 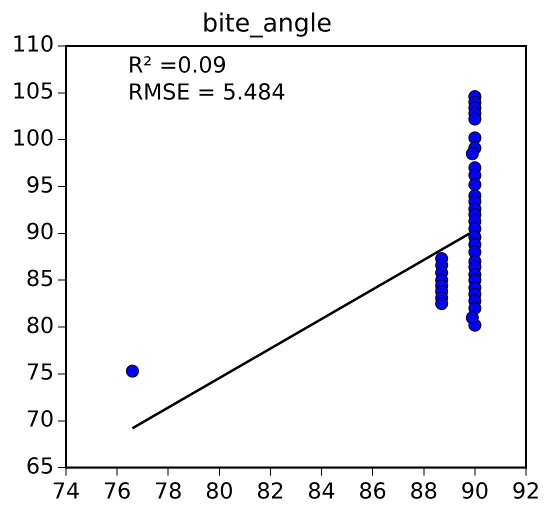 What do you see at coordinates (40, 233) in the screenshot?
I see `y-tick-label: 90` at bounding box center [40, 233].